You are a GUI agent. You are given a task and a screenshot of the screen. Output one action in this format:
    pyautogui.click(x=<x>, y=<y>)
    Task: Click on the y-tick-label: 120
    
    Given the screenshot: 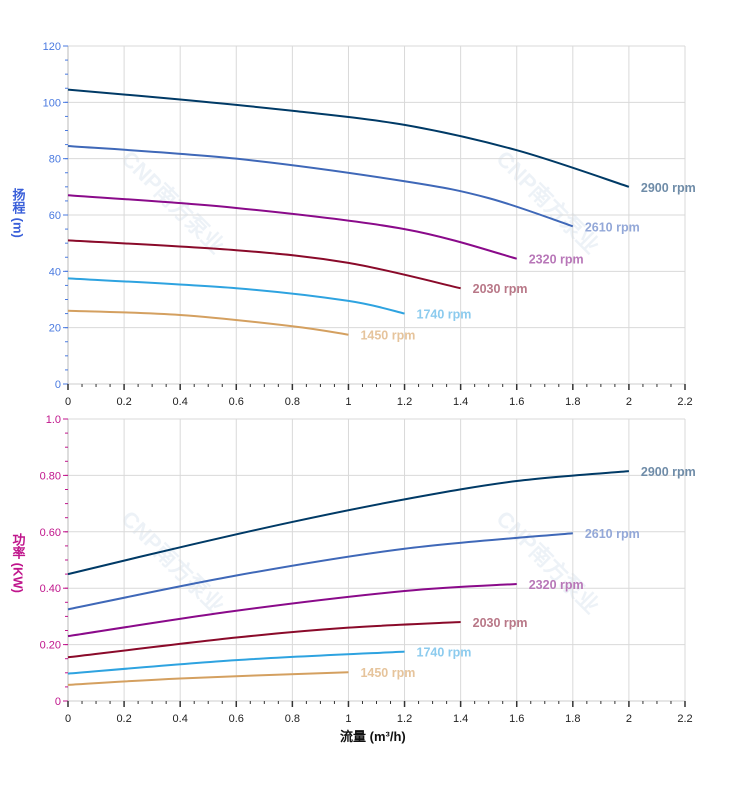 What is the action you would take?
    pyautogui.click(x=52, y=47)
    